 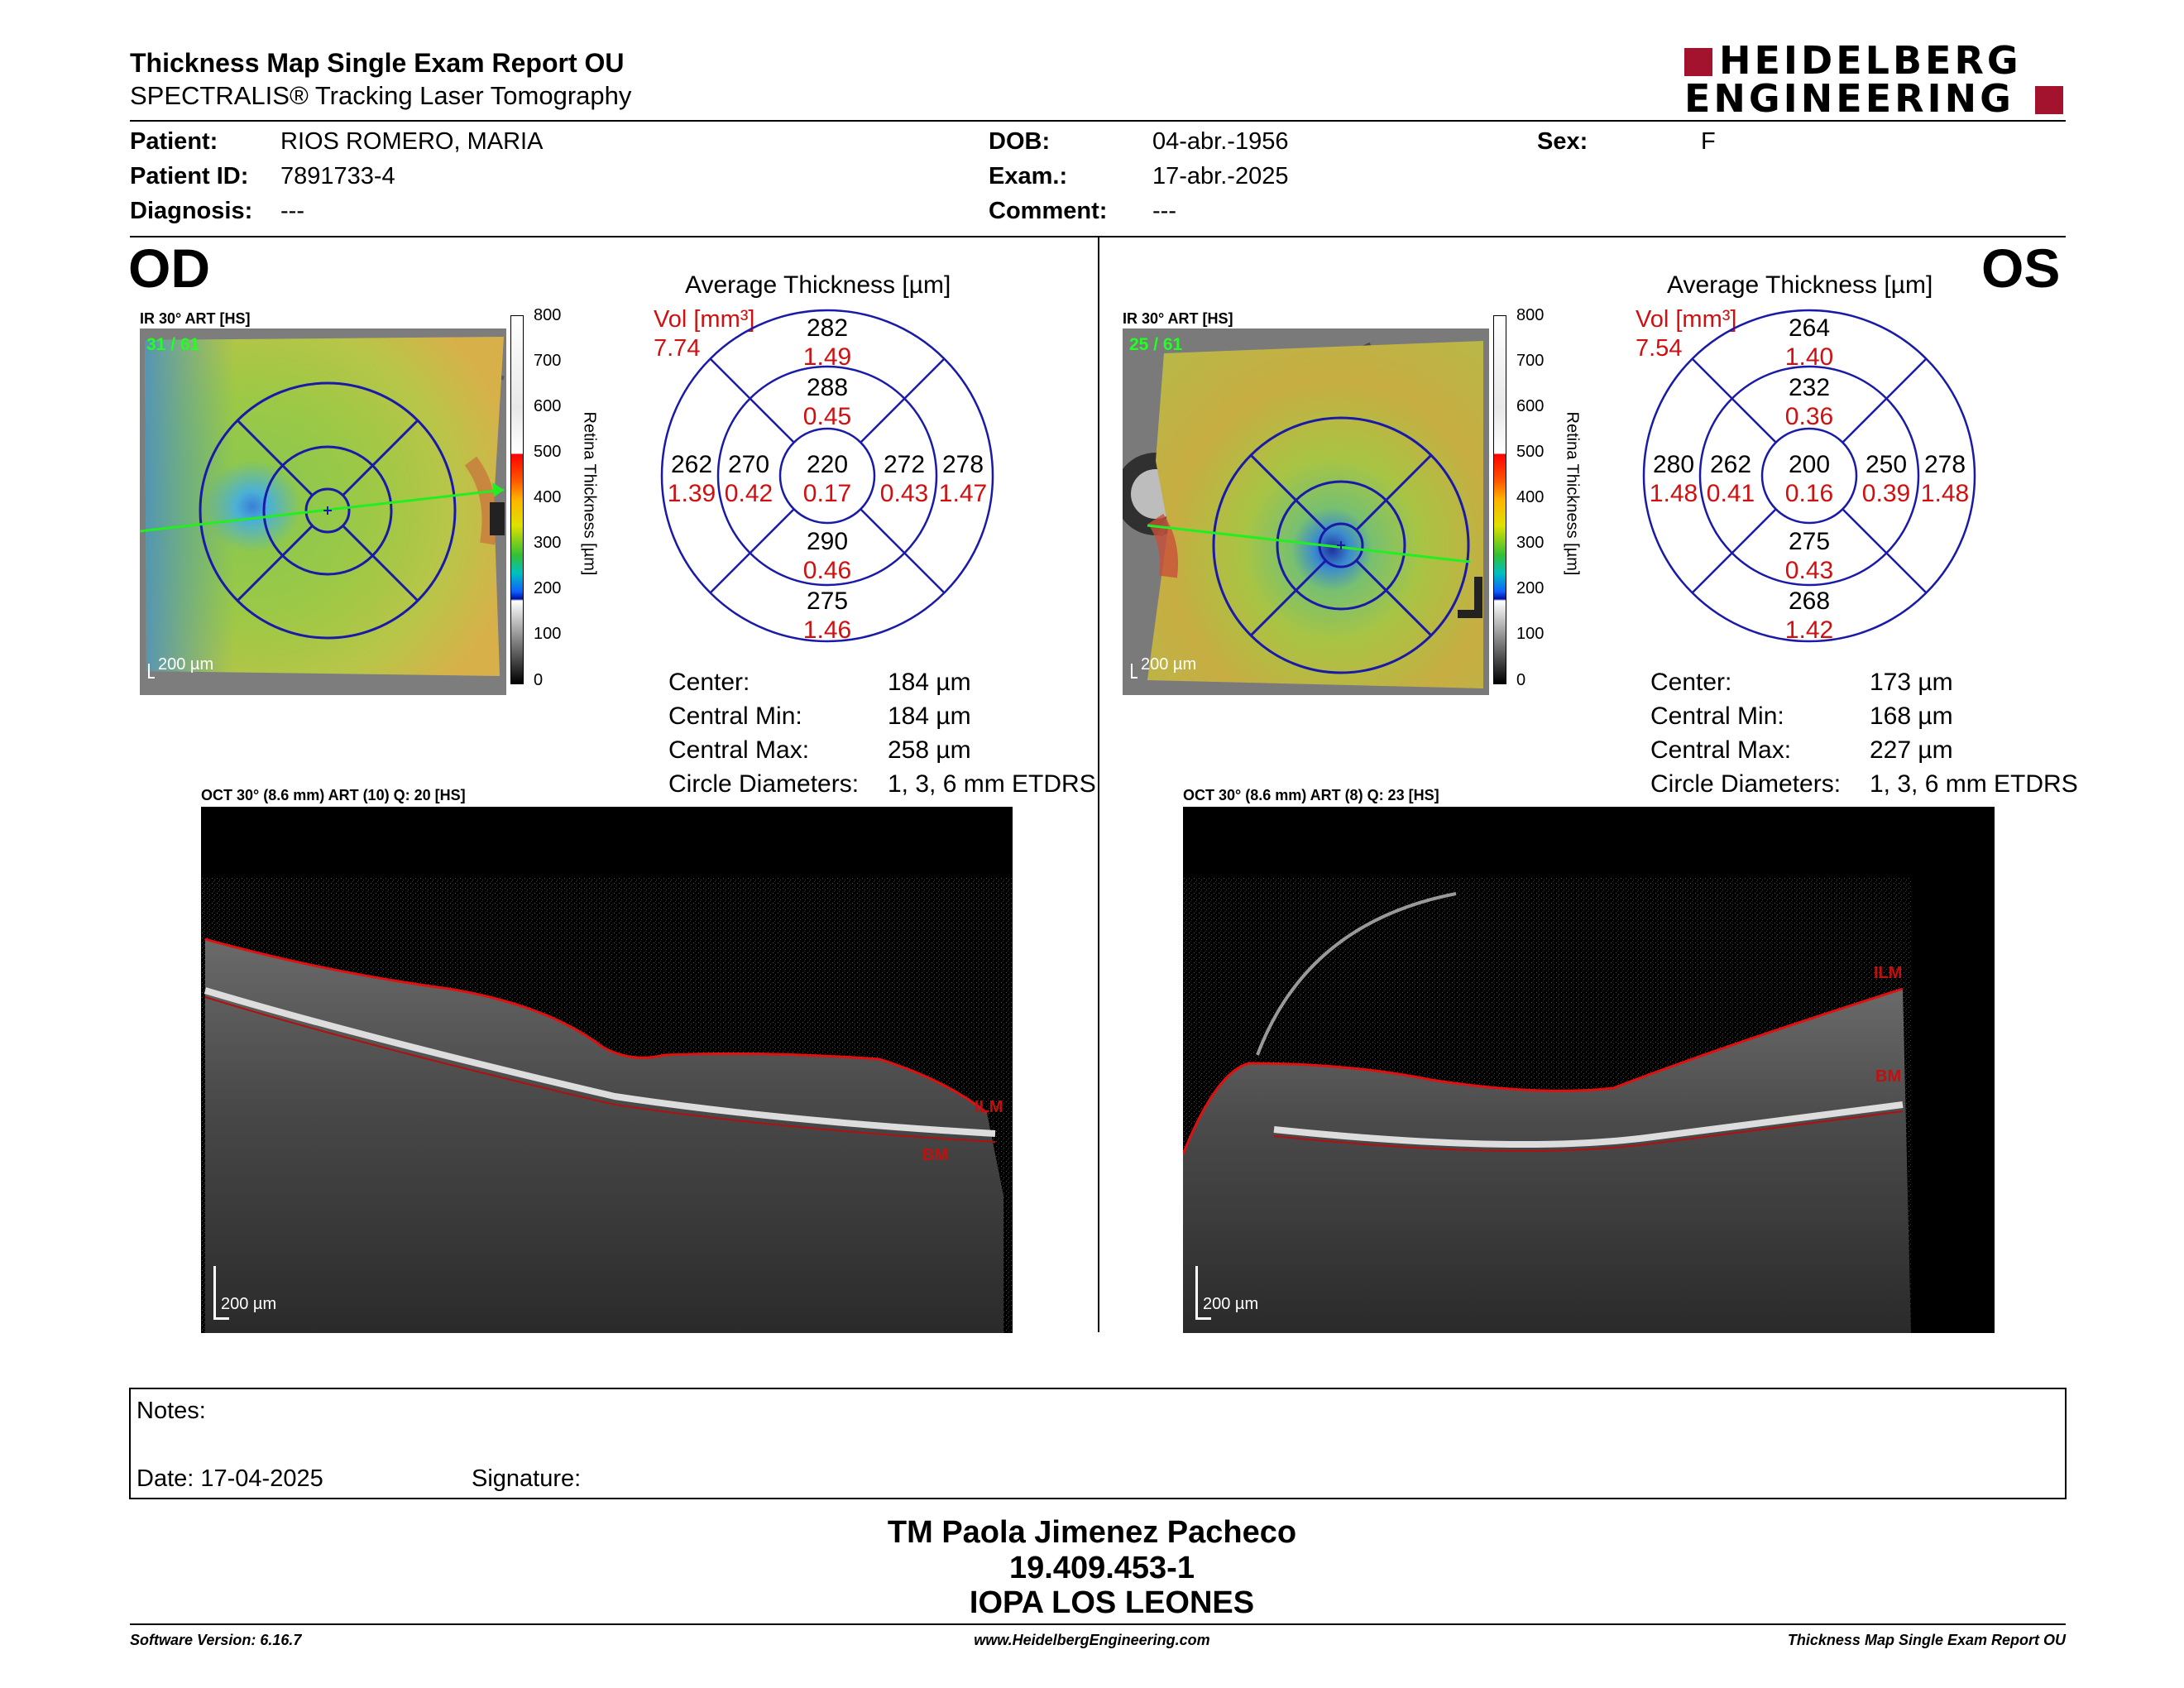 I want to click on od-outer-sup-vol: 1.49, so click(x=827, y=357).